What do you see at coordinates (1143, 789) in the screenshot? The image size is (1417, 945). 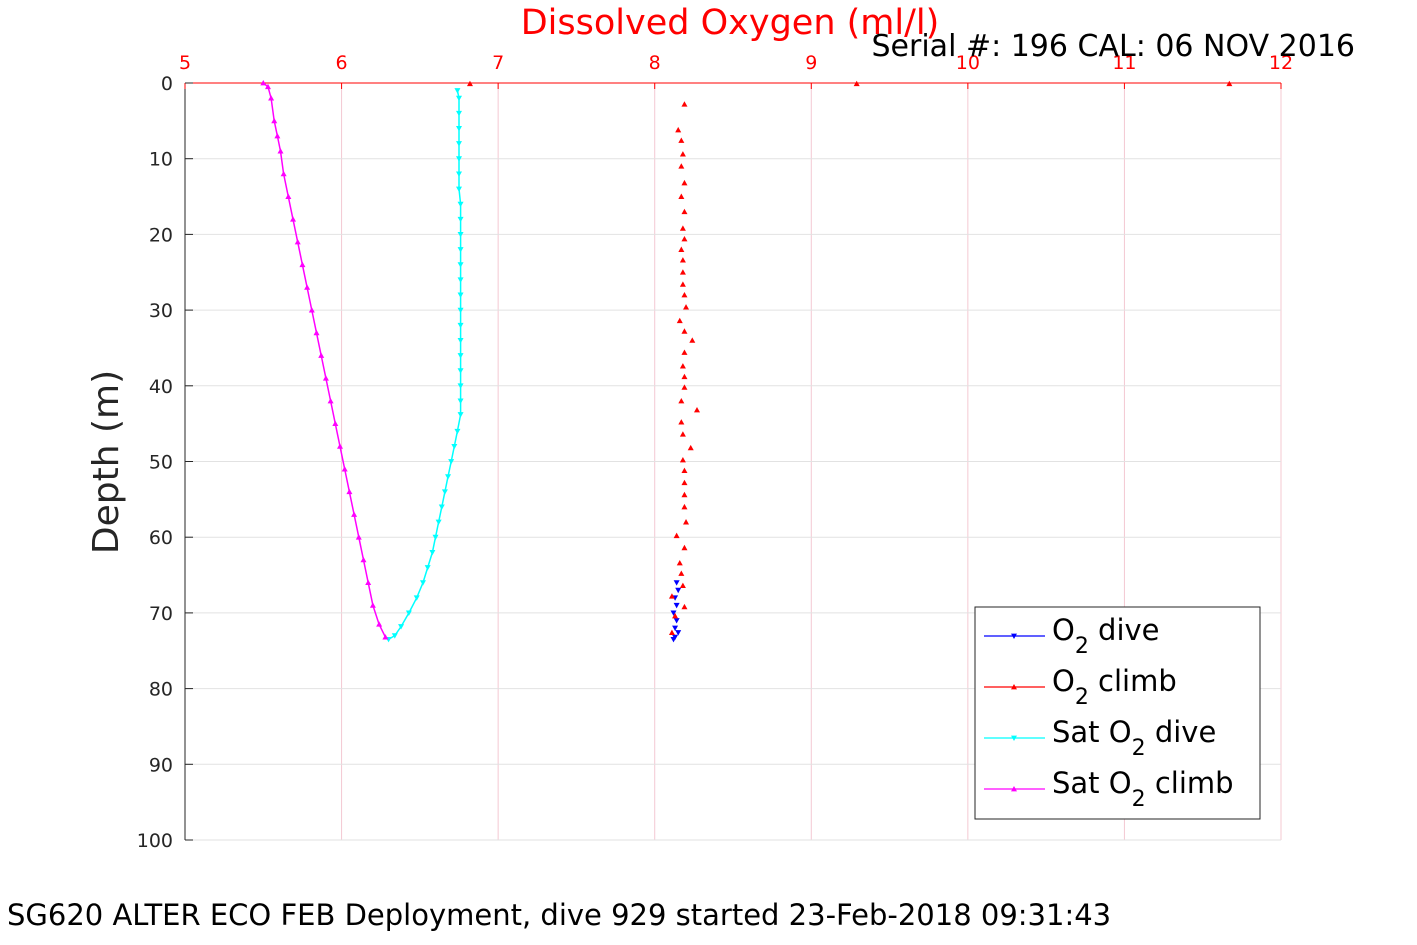 I see `legend-label: Sat O2 climb` at bounding box center [1143, 789].